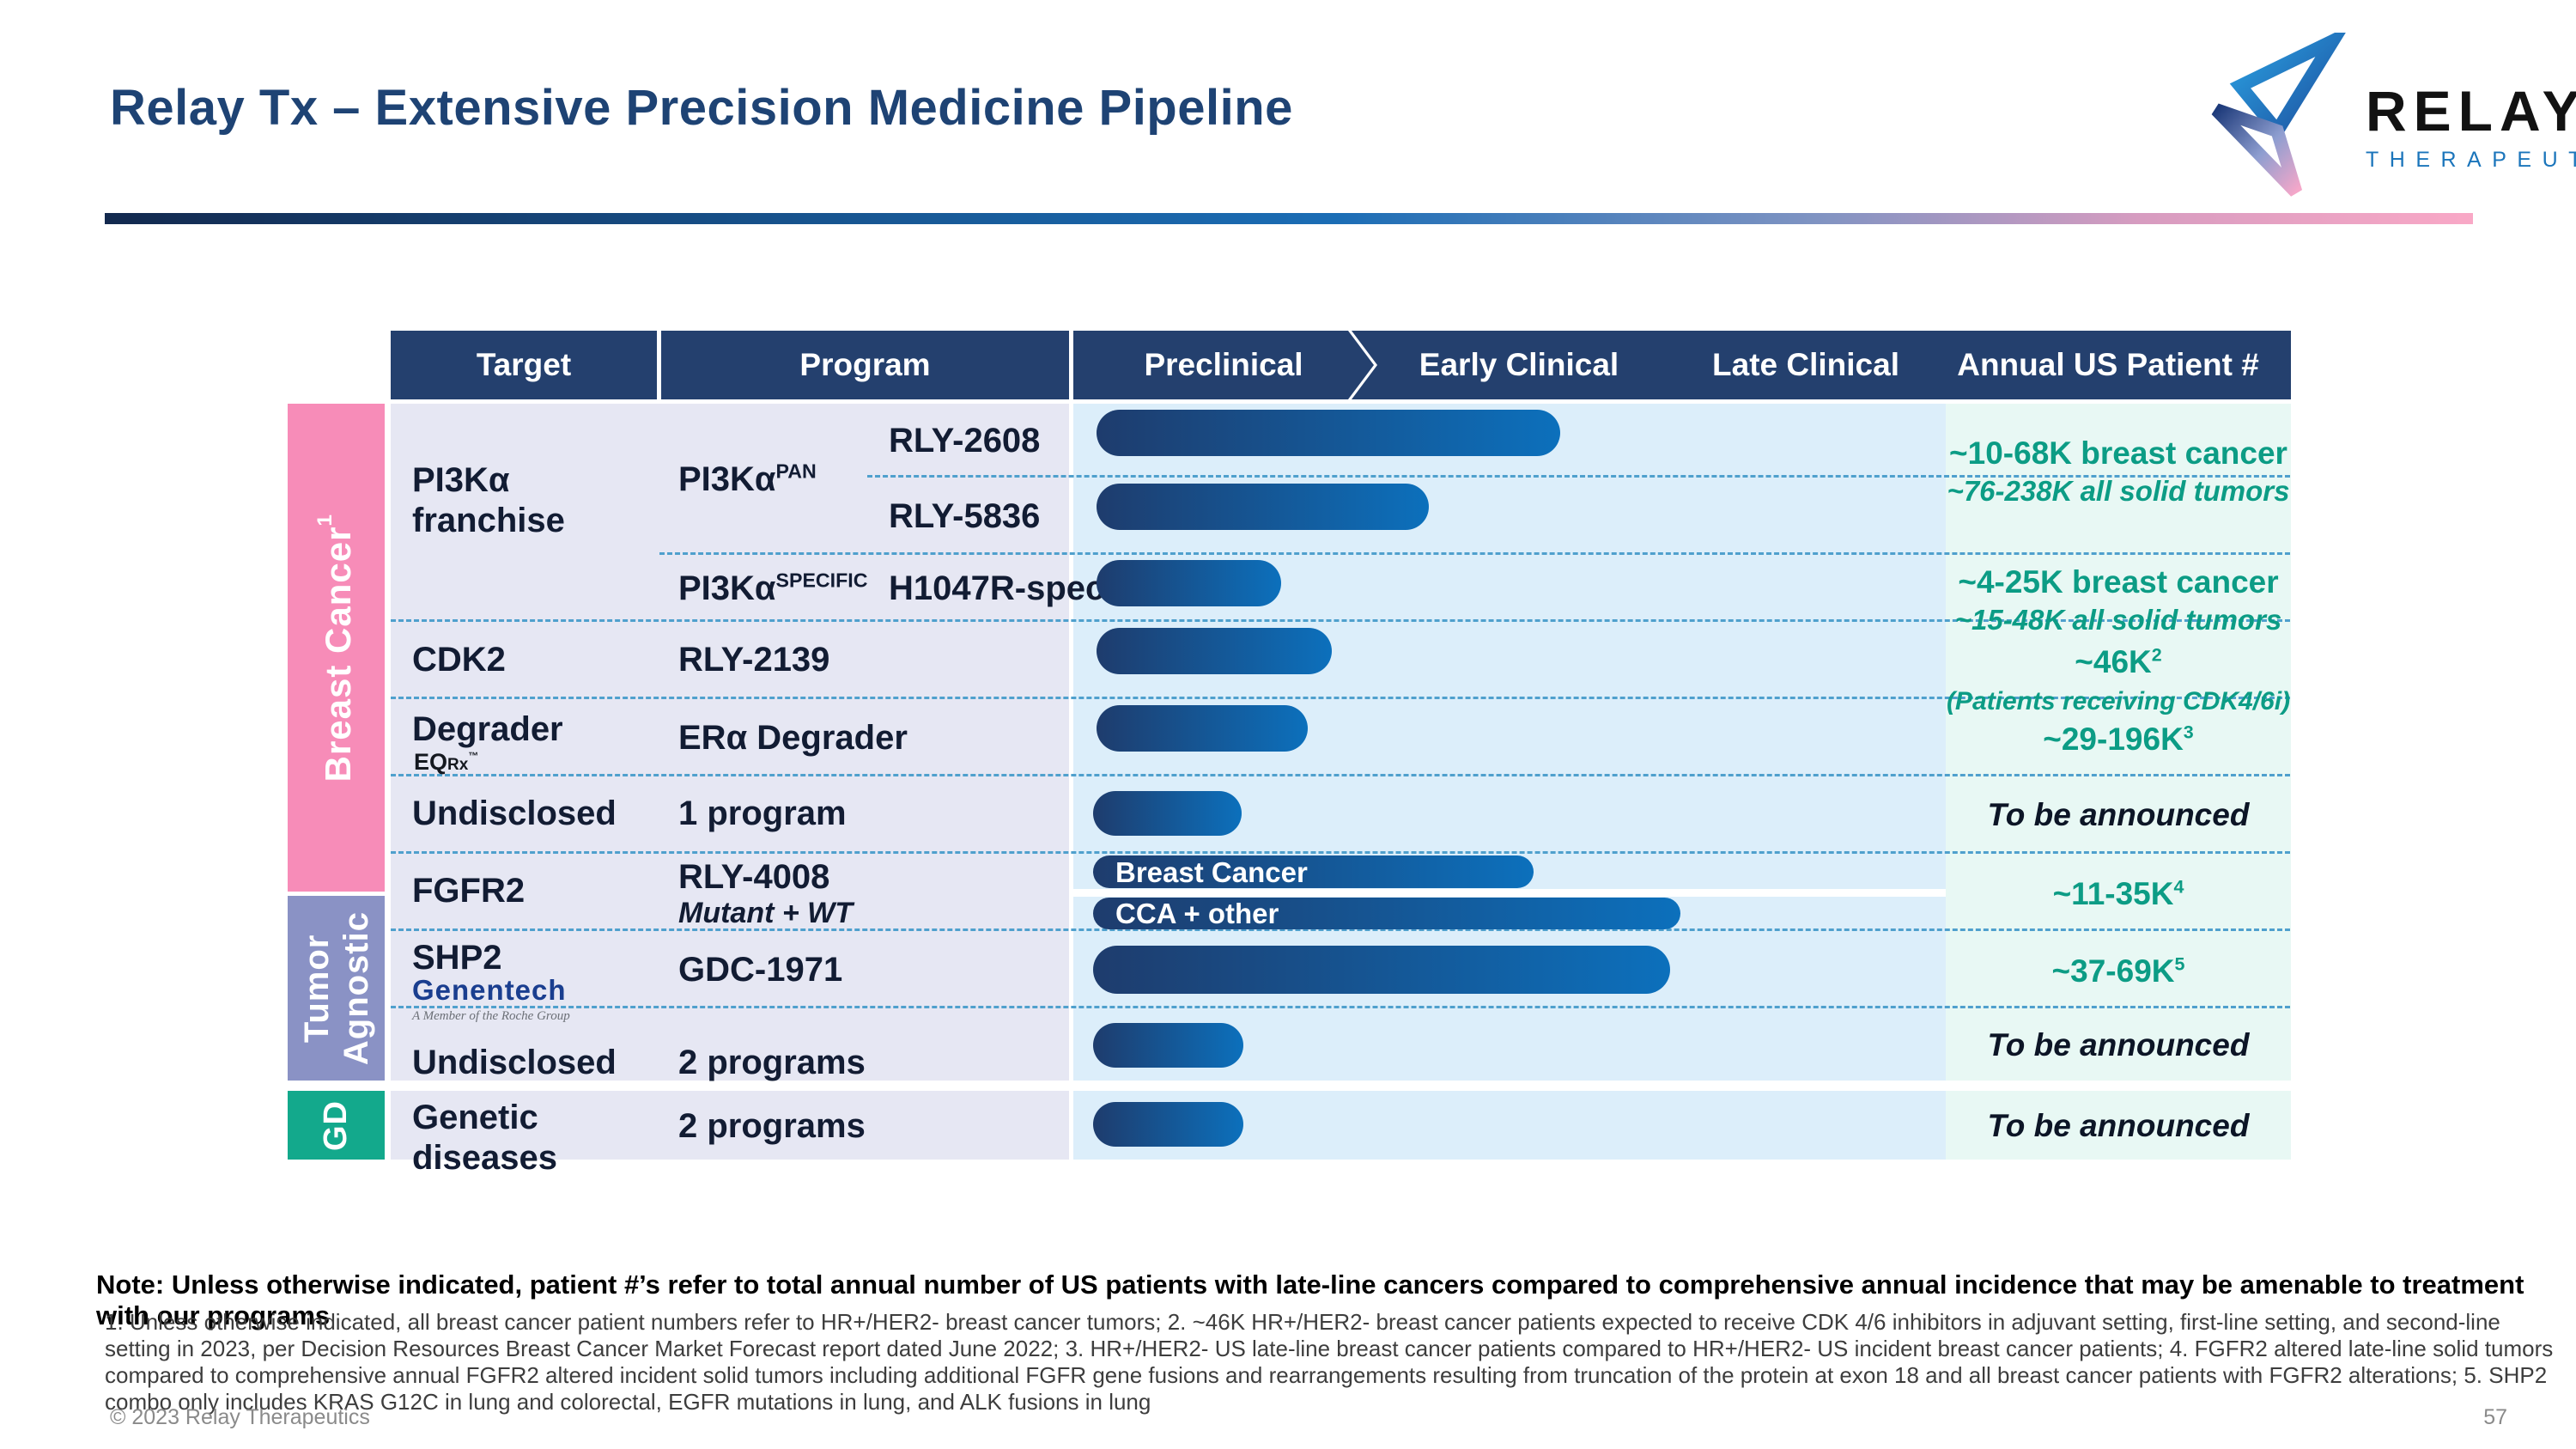  Describe the element at coordinates (2119, 1044) in the screenshot. I see `patient-tba-2: To be announced` at that location.